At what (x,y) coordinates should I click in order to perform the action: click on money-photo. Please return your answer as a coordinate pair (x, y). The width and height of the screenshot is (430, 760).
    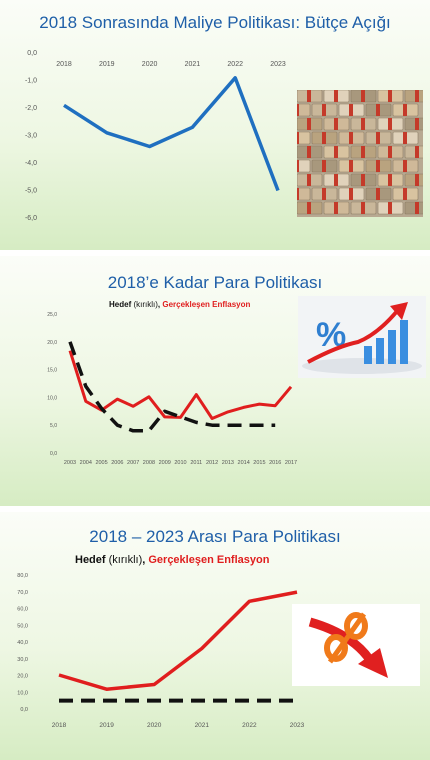
    Looking at the image, I should click on (360, 153).